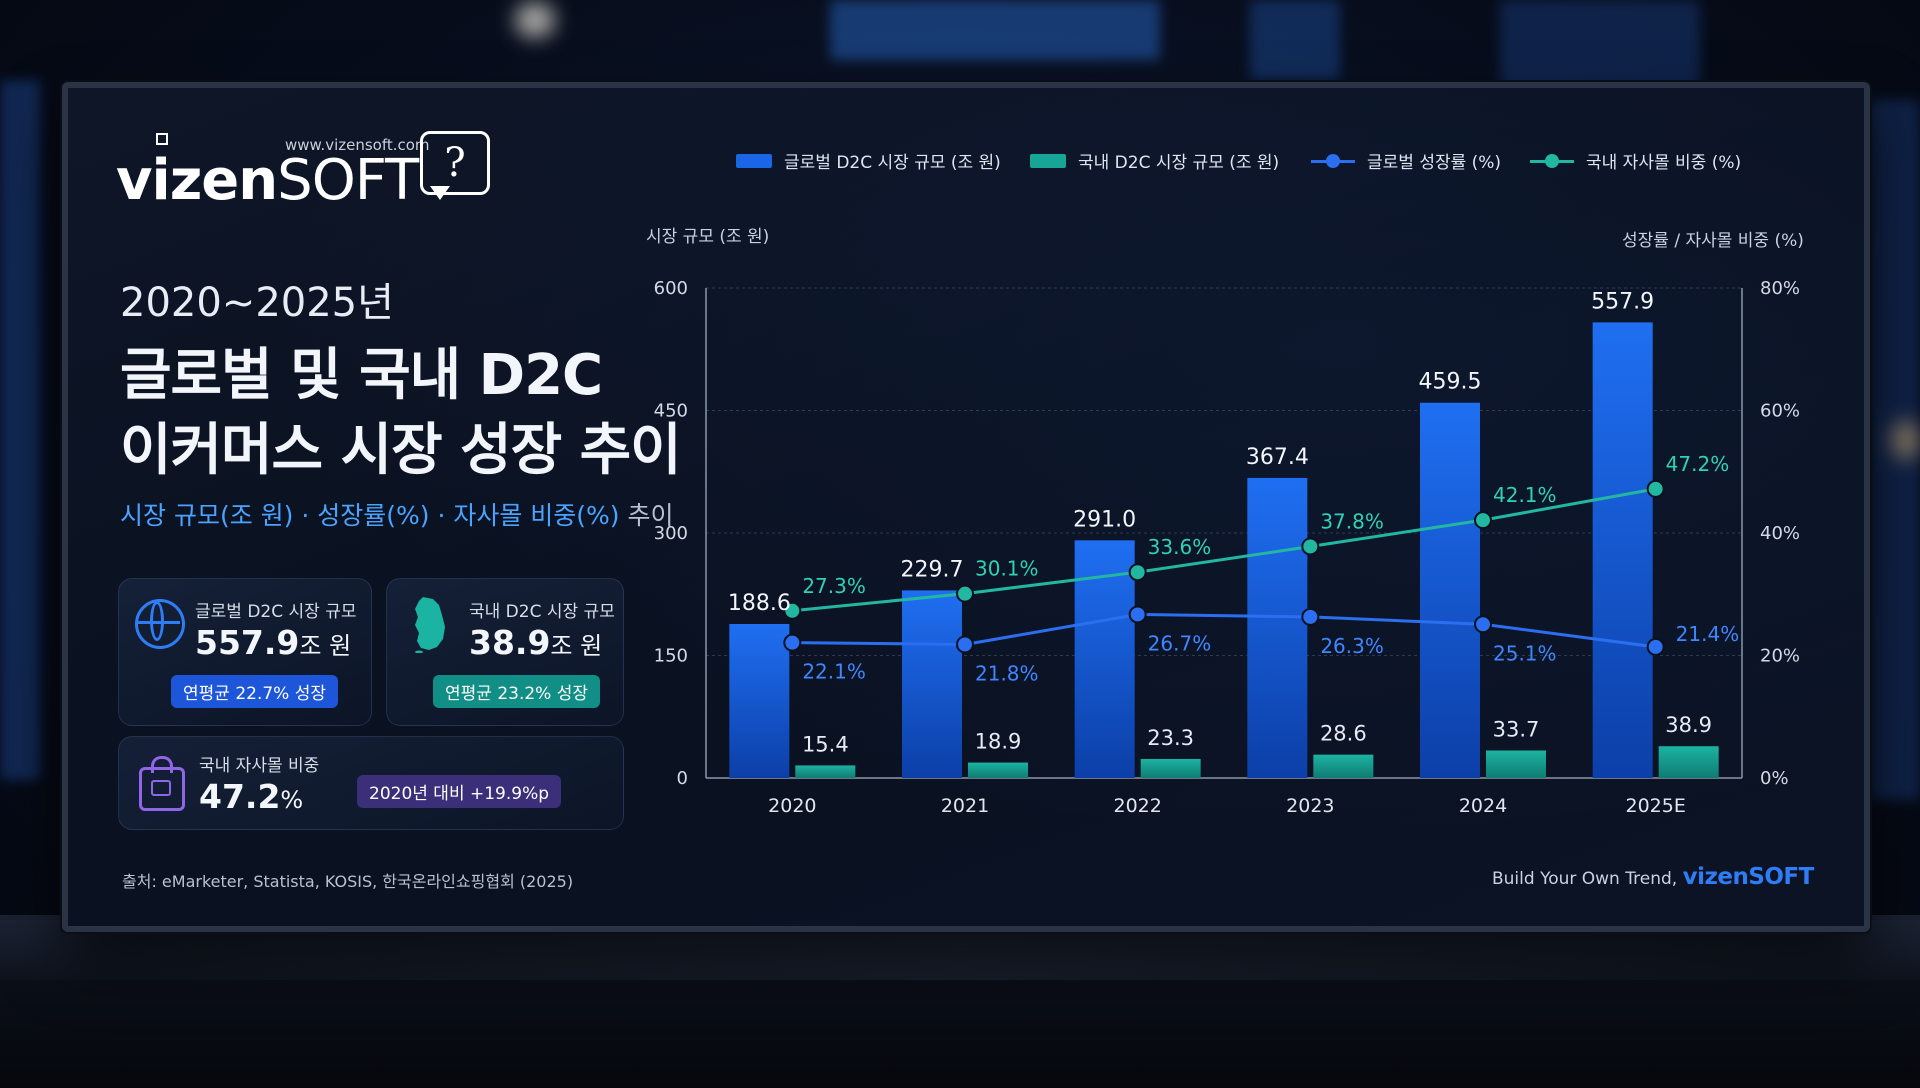 This screenshot has width=1920, height=1088. What do you see at coordinates (1713, 241) in the screenshot?
I see `y2-axis-title: 성장률 / 자사몰 비중 (%)` at bounding box center [1713, 241].